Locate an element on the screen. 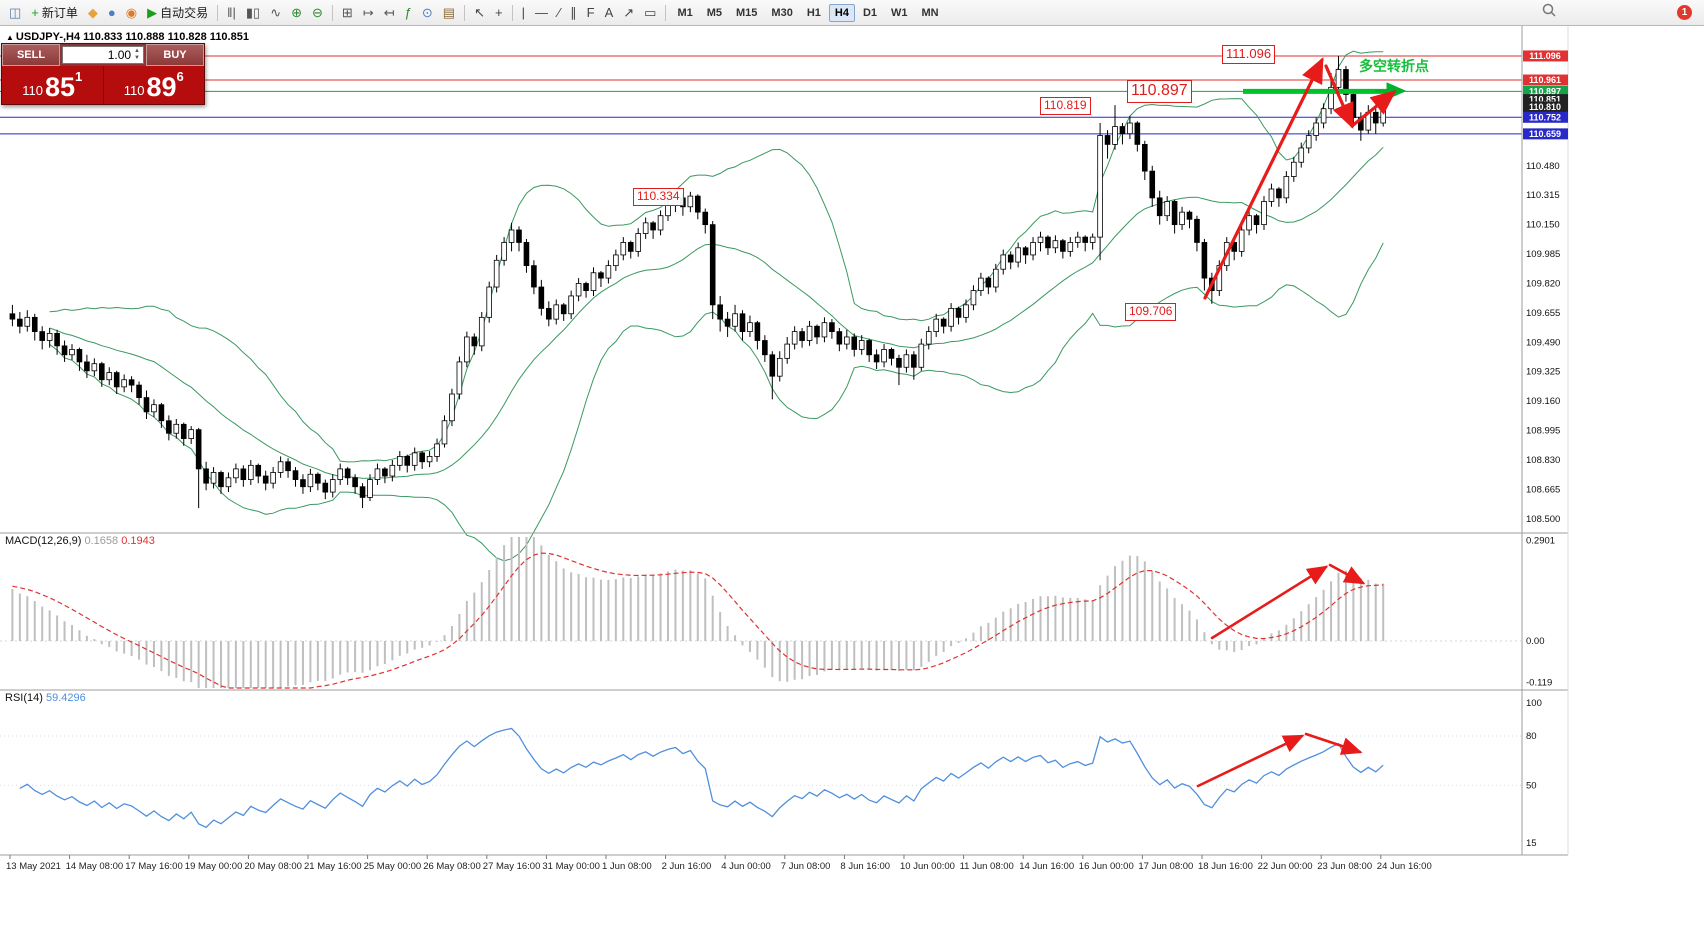 The width and height of the screenshot is (1704, 950). new-order-icon: + is located at coordinates (35, 12).